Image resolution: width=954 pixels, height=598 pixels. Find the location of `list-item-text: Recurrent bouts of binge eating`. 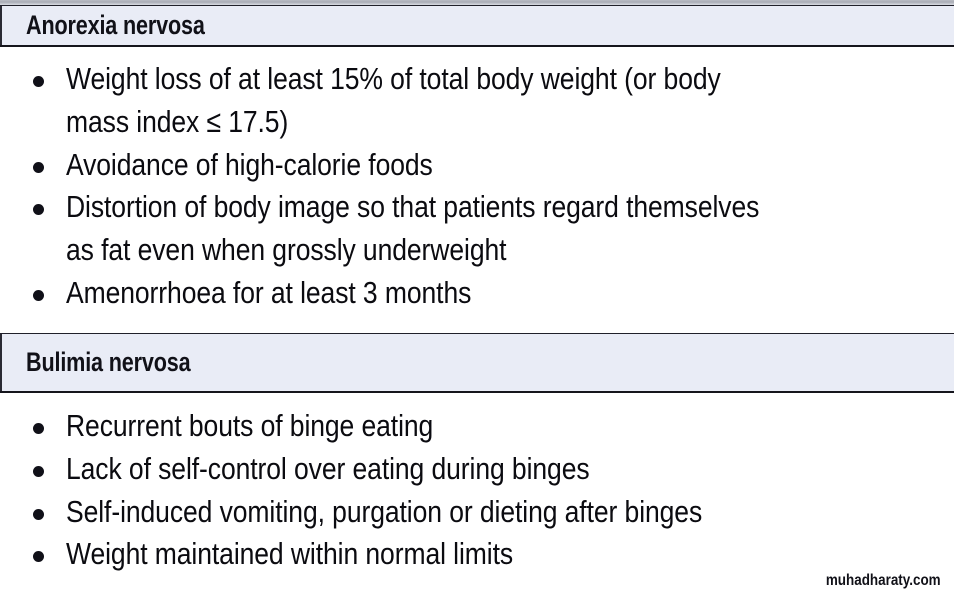

list-item-text: Recurrent bouts of binge eating is located at coordinates (250, 425).